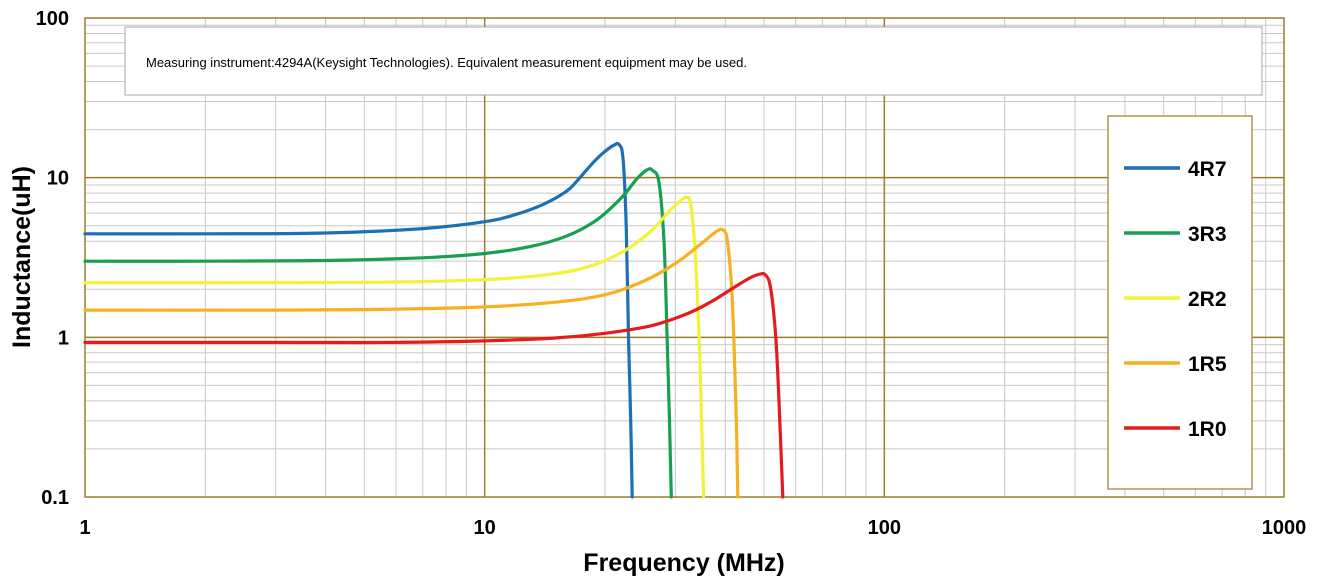 The image size is (1333, 581). What do you see at coordinates (1207, 299) in the screenshot?
I see `legend-label-2r2: 2R2` at bounding box center [1207, 299].